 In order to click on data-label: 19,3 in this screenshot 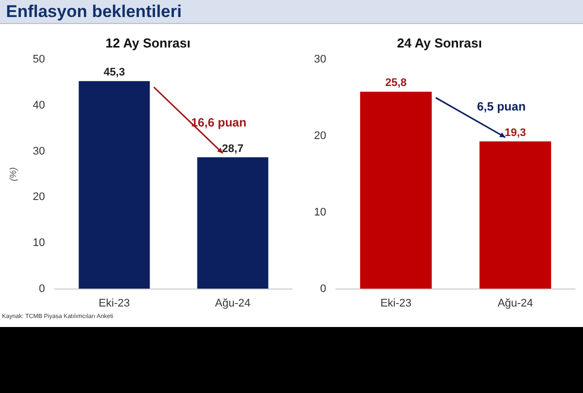, I will do `click(515, 132)`.